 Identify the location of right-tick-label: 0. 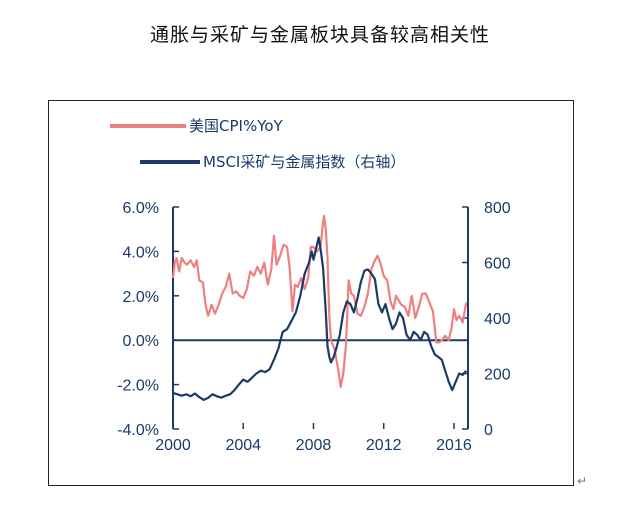
(488, 430).